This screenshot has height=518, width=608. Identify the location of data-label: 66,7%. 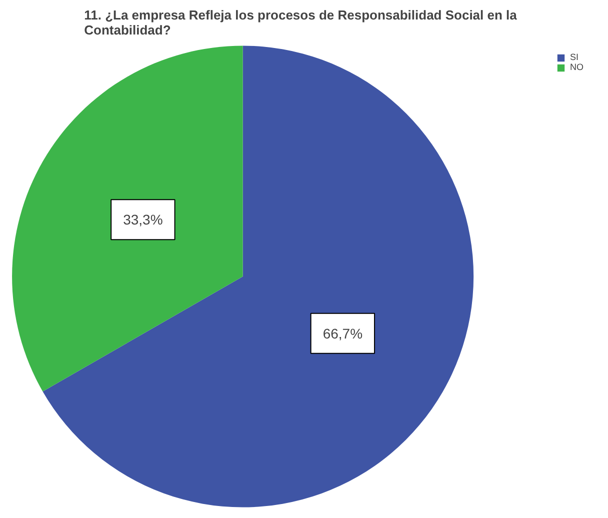
(342, 333).